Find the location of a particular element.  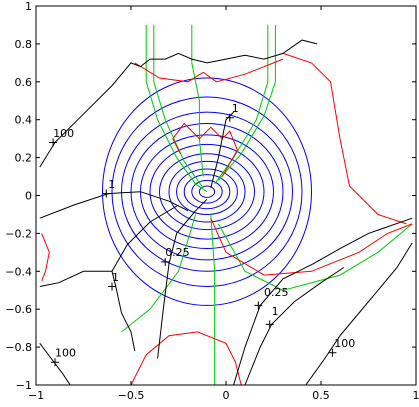

x-tick-label: 0.5 is located at coordinates (321, 395).